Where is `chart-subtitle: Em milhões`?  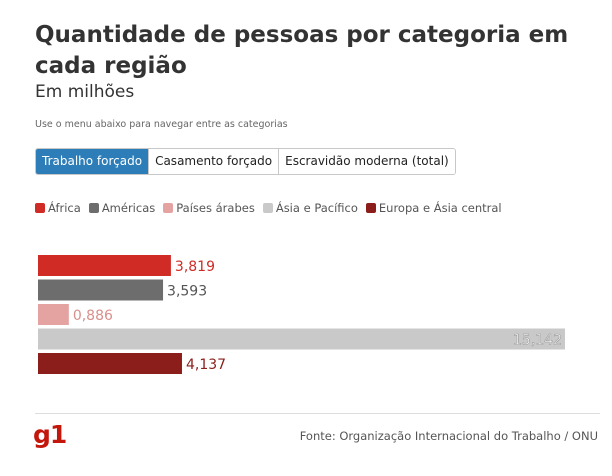
chart-subtitle: Em milhões is located at coordinates (85, 92).